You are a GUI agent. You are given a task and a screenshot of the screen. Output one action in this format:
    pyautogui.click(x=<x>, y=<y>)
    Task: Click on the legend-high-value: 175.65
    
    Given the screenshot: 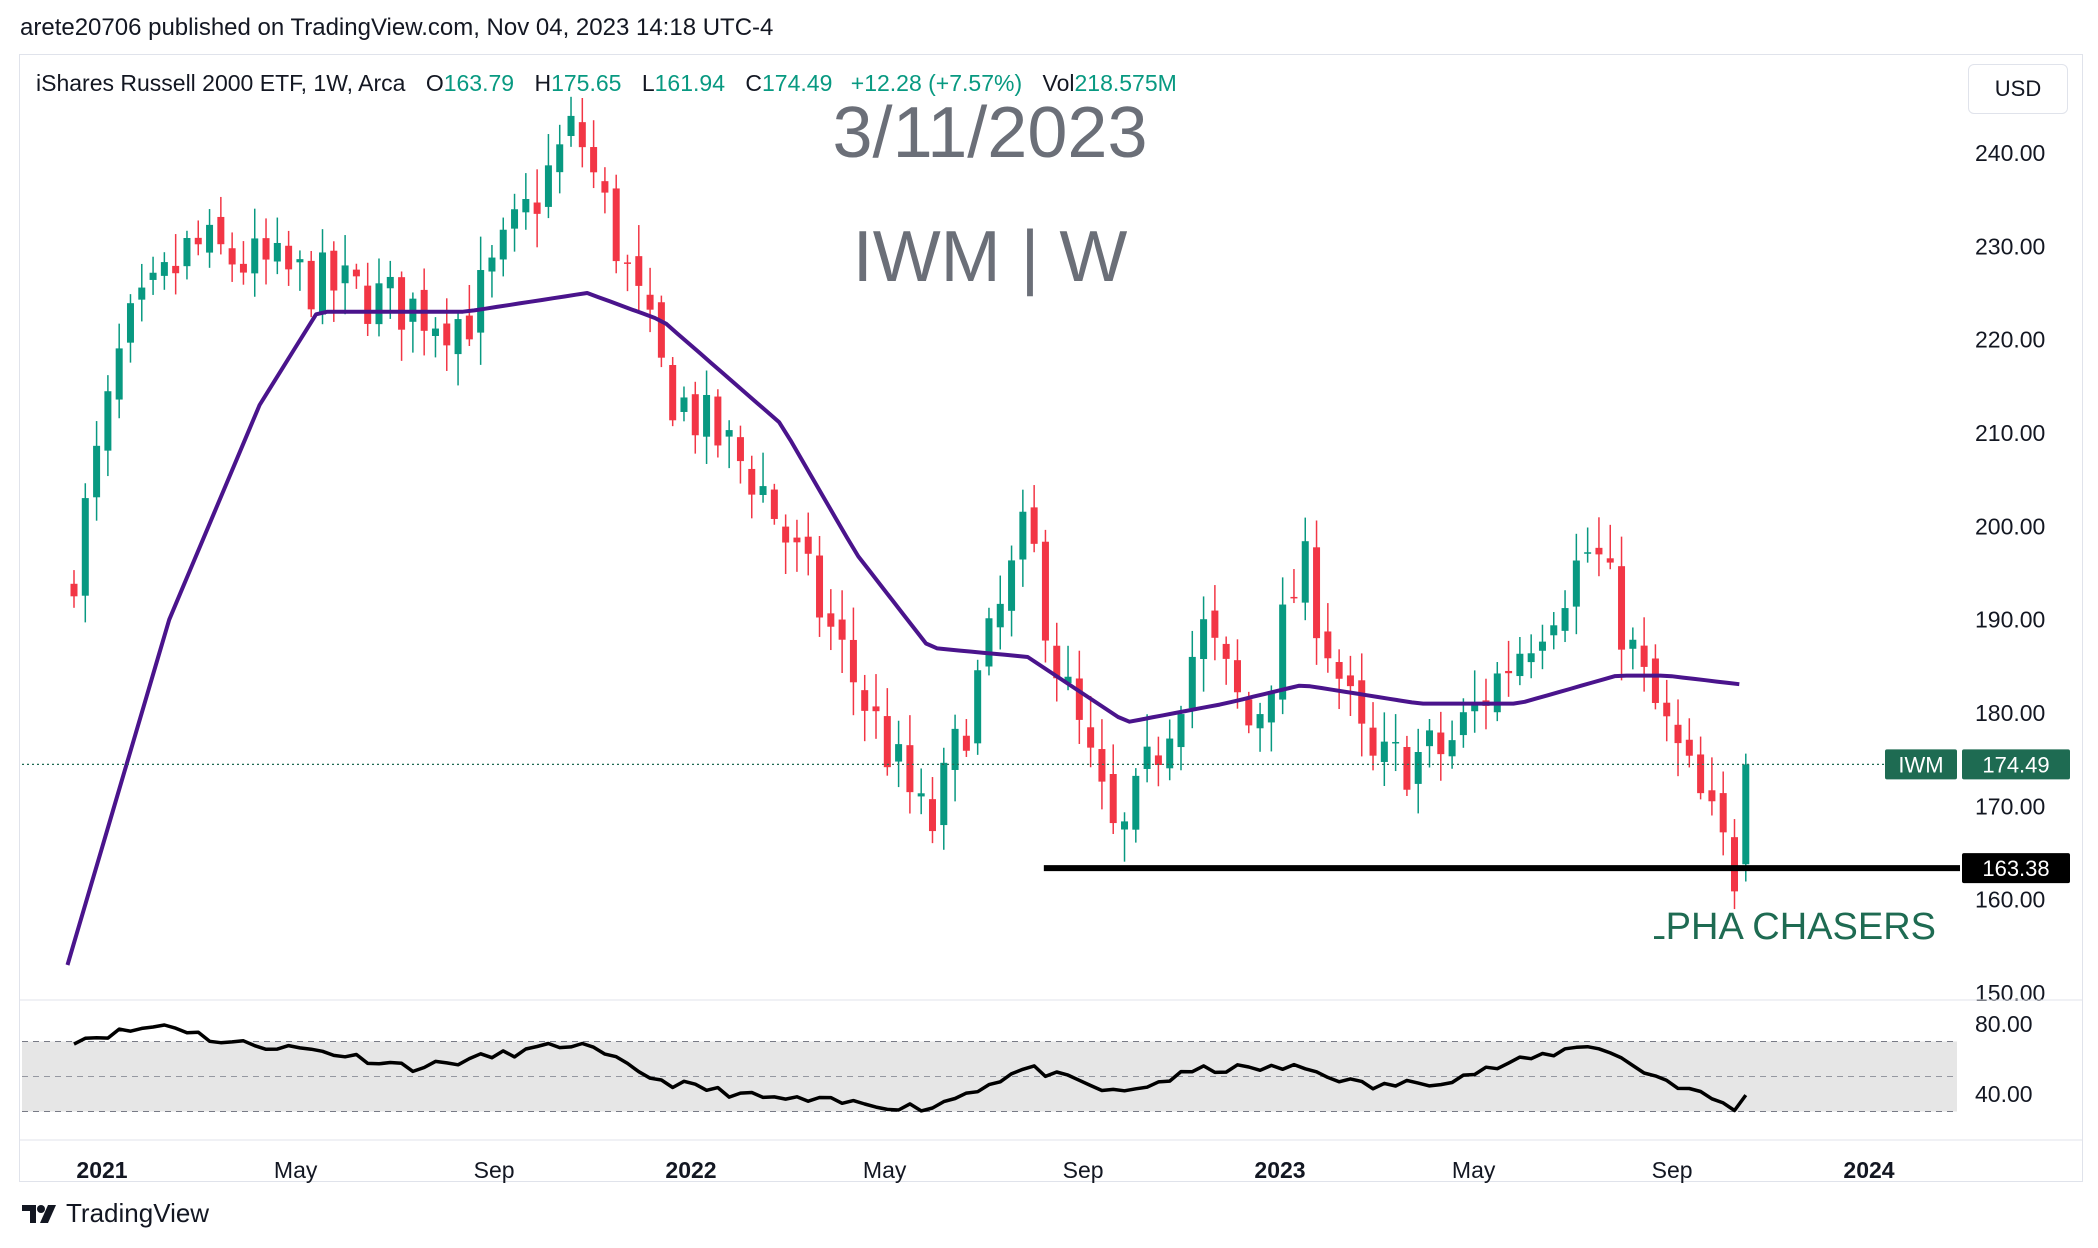 What is the action you would take?
    pyautogui.click(x=586, y=83)
    